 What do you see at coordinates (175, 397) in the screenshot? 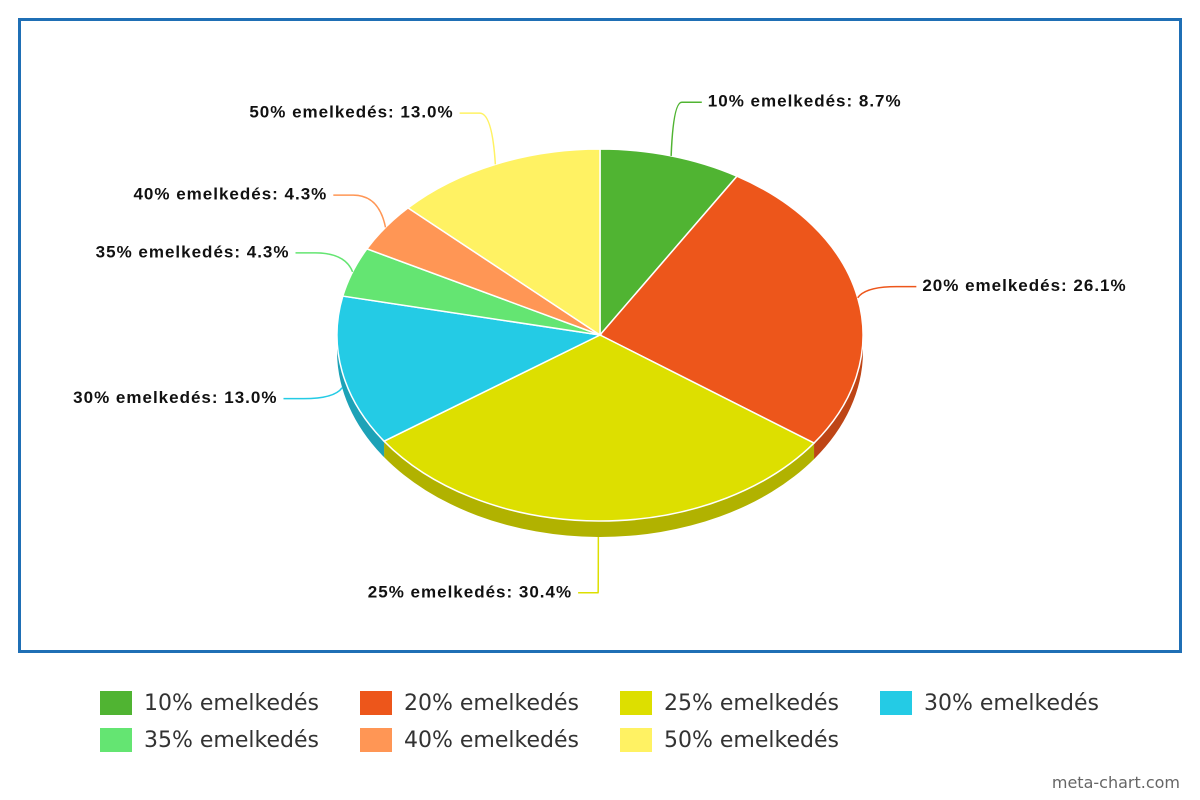
I see `data-label: 30% emelkedés: 13.0%` at bounding box center [175, 397].